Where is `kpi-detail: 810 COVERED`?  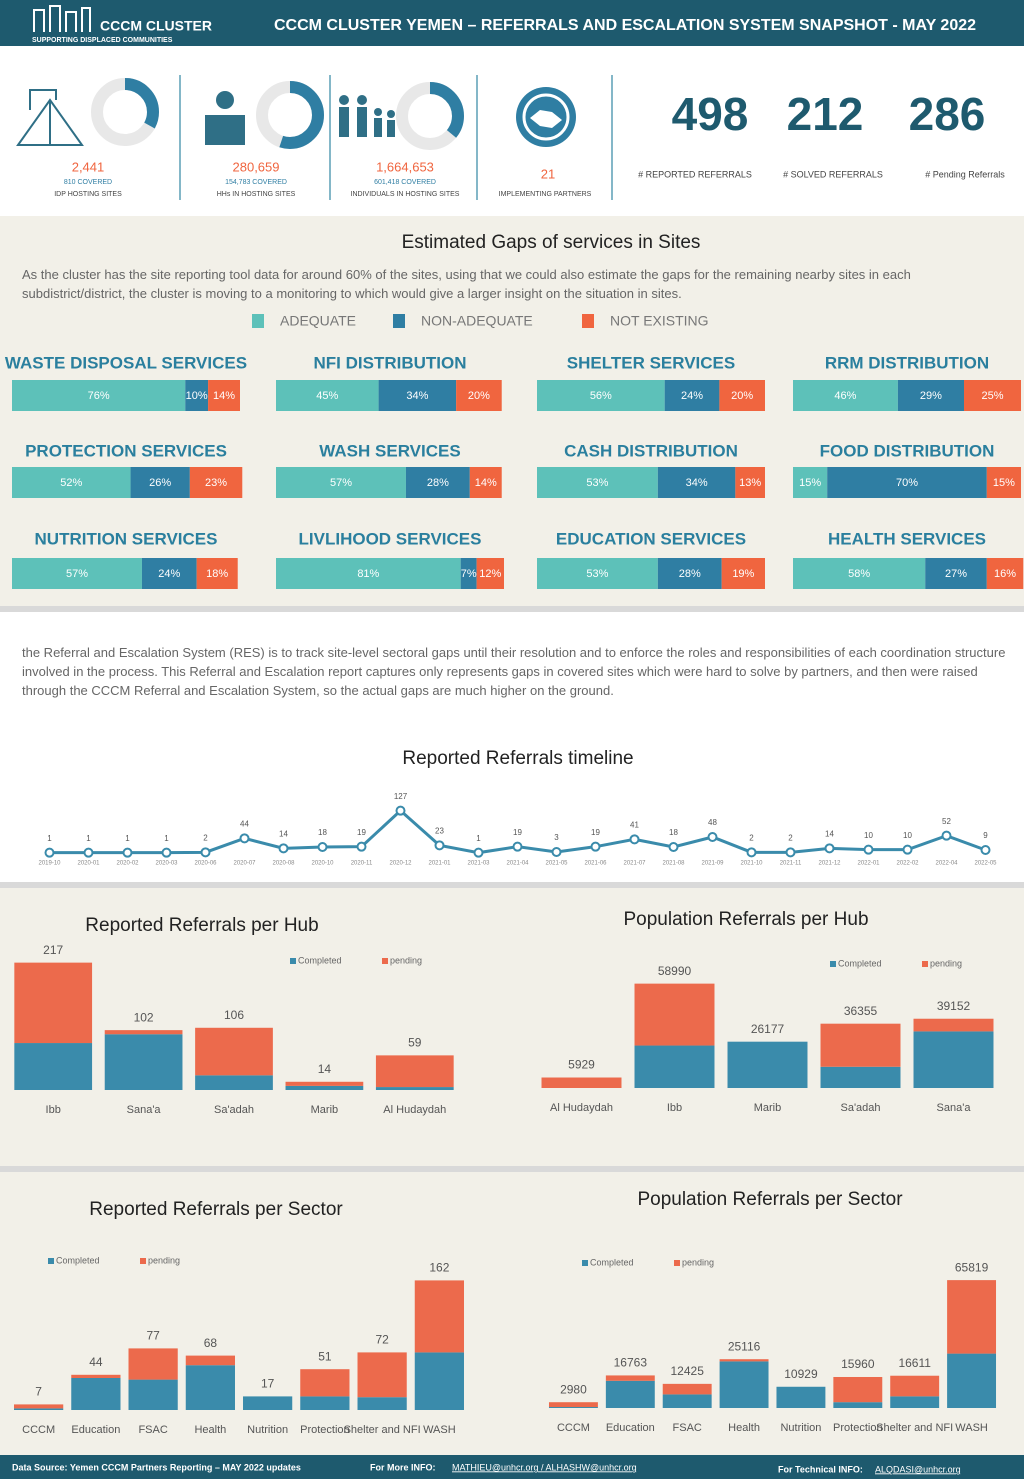
kpi-detail: 810 COVERED is located at coordinates (88, 182).